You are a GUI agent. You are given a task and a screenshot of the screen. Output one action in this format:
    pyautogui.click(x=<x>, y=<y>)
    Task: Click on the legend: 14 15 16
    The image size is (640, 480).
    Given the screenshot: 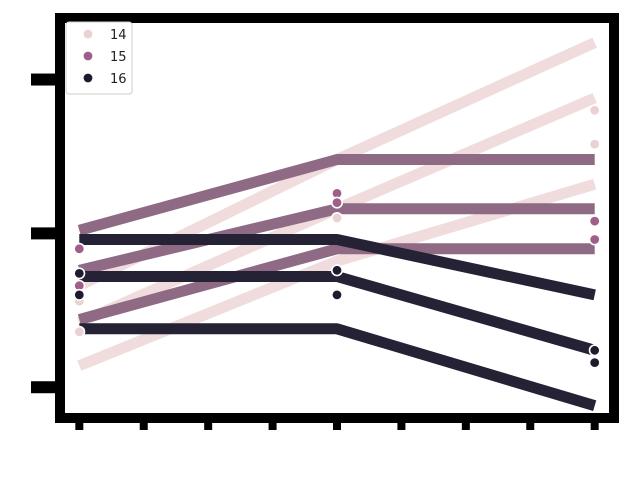 What is the action you would take?
    pyautogui.click(x=99, y=58)
    